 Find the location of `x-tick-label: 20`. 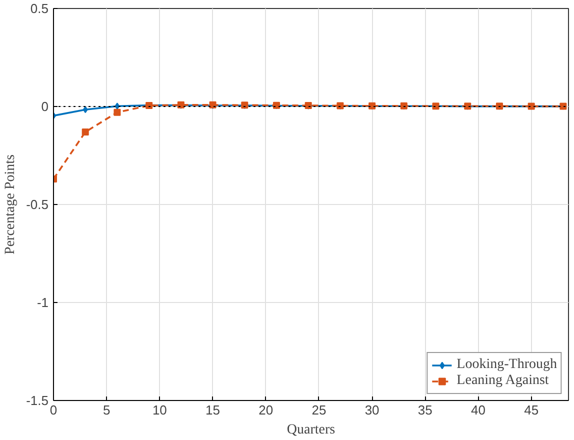

x-tick-label: 20 is located at coordinates (266, 410).